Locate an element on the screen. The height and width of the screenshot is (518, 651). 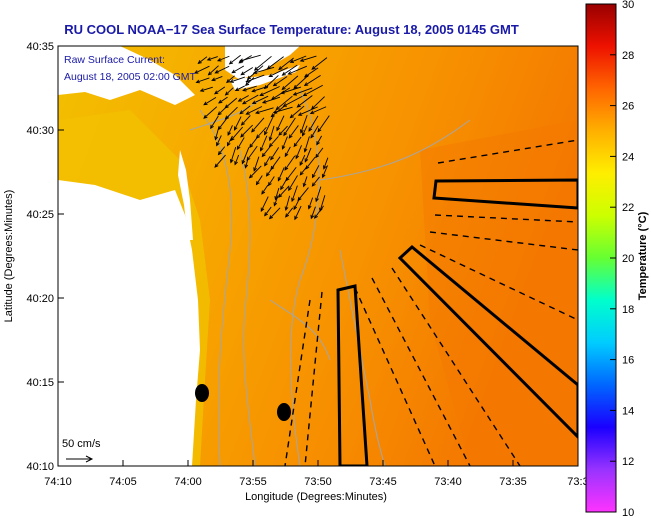
surface-current-vectors is located at coordinates (261, 137).